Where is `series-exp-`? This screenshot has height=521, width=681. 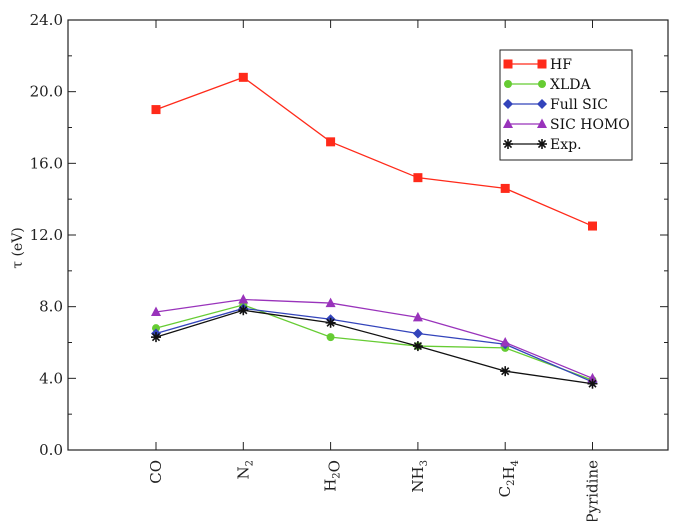
series-exp- is located at coordinates (374, 347).